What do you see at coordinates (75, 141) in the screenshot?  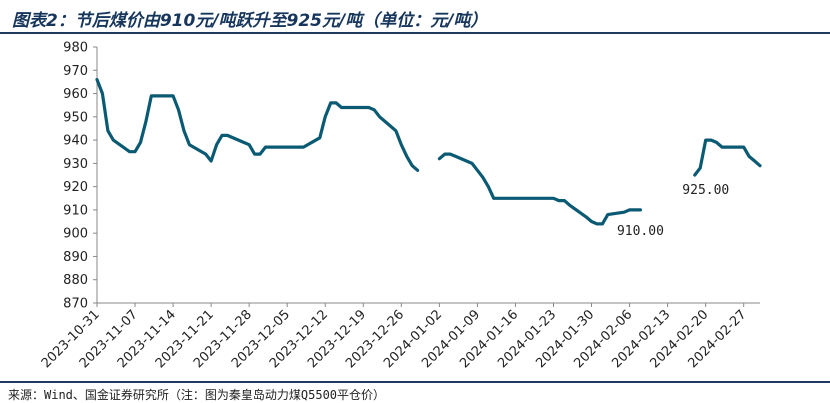 I see `y-tick-label: 940` at bounding box center [75, 141].